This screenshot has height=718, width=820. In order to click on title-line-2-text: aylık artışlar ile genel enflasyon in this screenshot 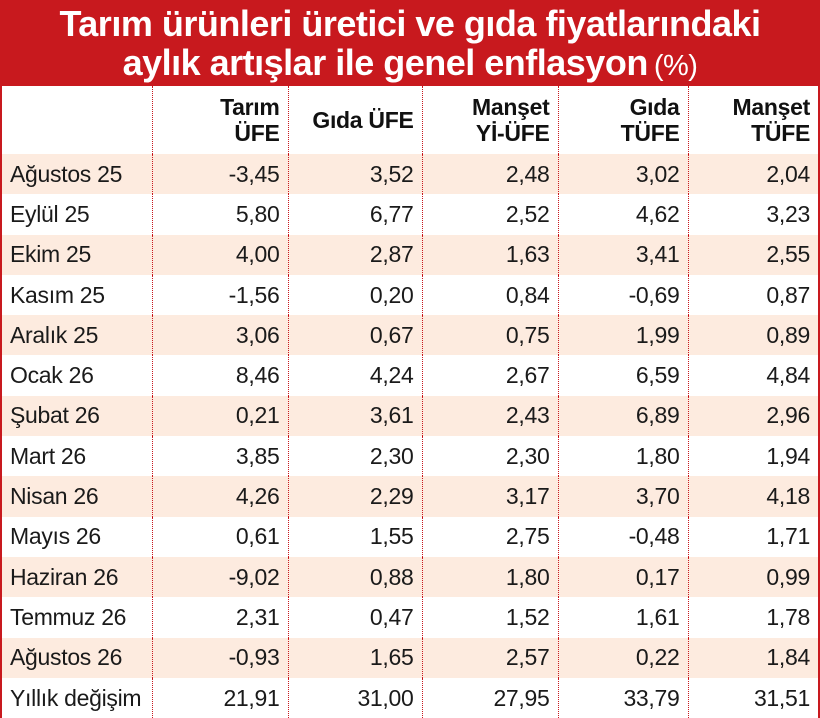, I will do `click(385, 62)`.